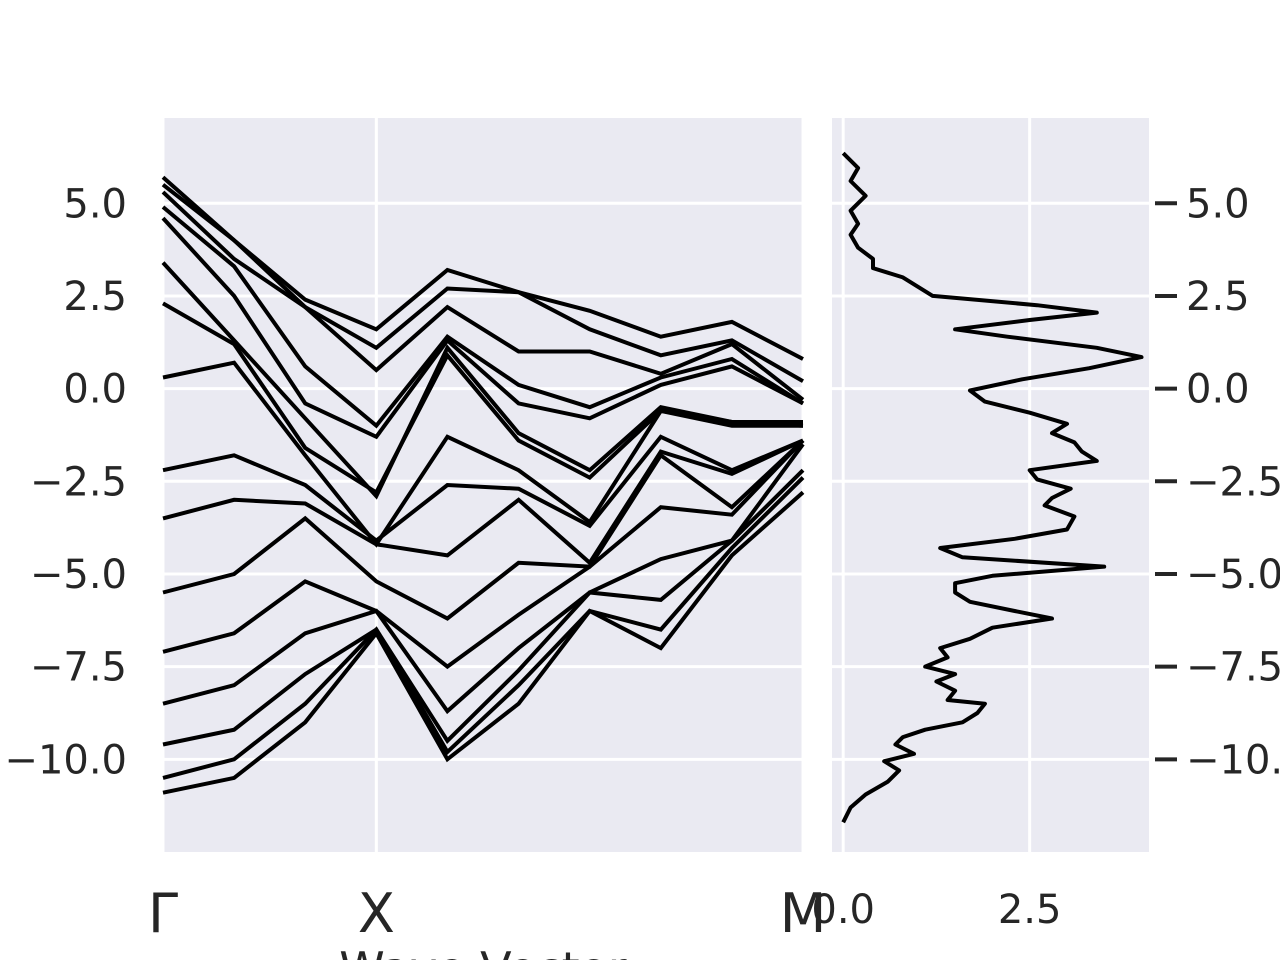 The height and width of the screenshot is (960, 1280). Describe the element at coordinates (1030, 910) in the screenshot. I see `dos-x-tick-label: 2.5` at that location.